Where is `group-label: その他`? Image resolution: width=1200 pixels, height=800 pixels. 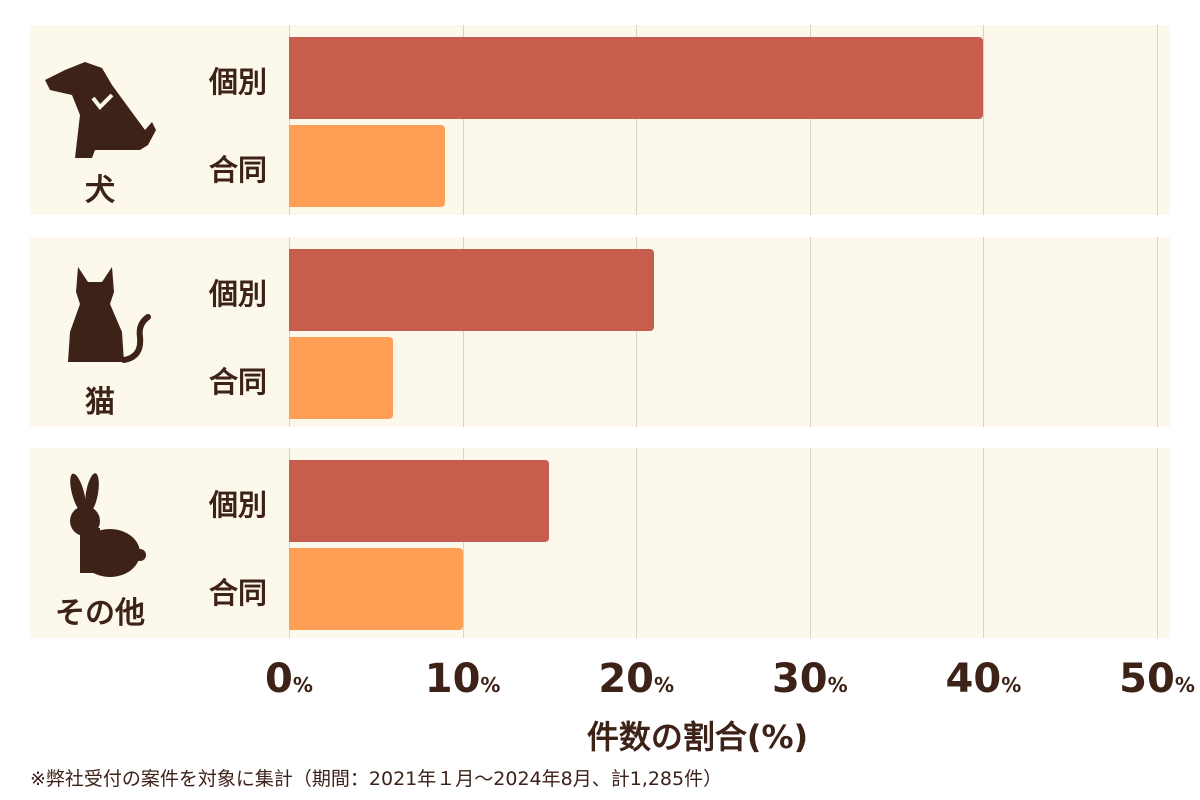 group-label: その他 is located at coordinates (100, 613).